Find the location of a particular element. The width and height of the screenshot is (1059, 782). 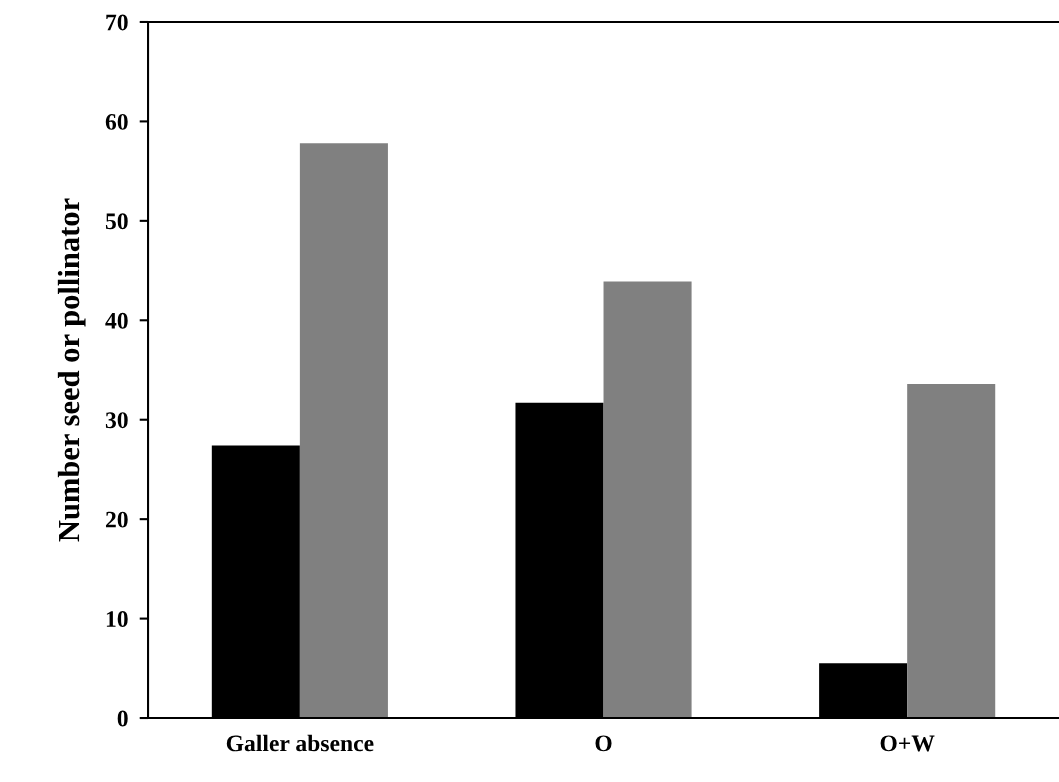

y-tick-label: 70 is located at coordinates (117, 22).